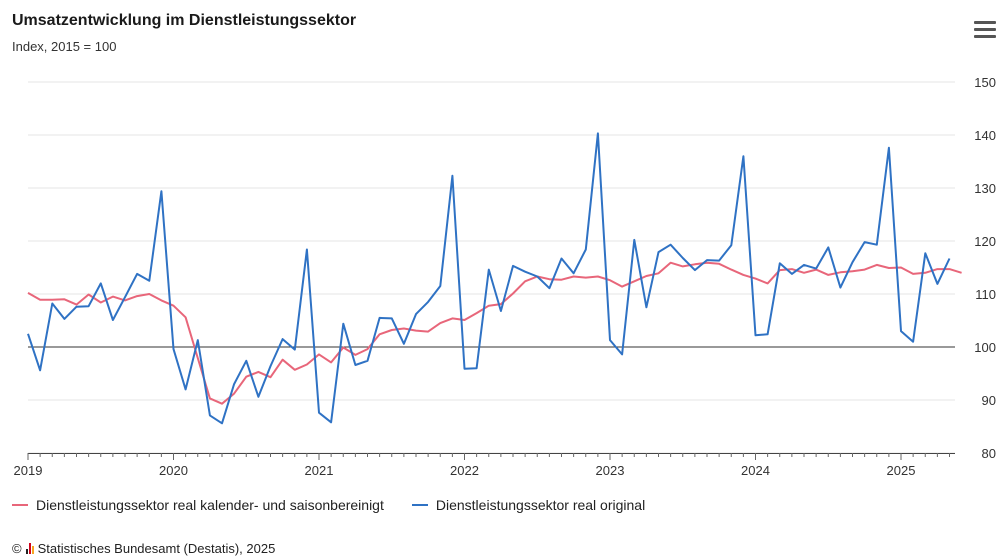 This screenshot has height=559, width=1000. I want to click on y-tick-label: 100, so click(985, 347).